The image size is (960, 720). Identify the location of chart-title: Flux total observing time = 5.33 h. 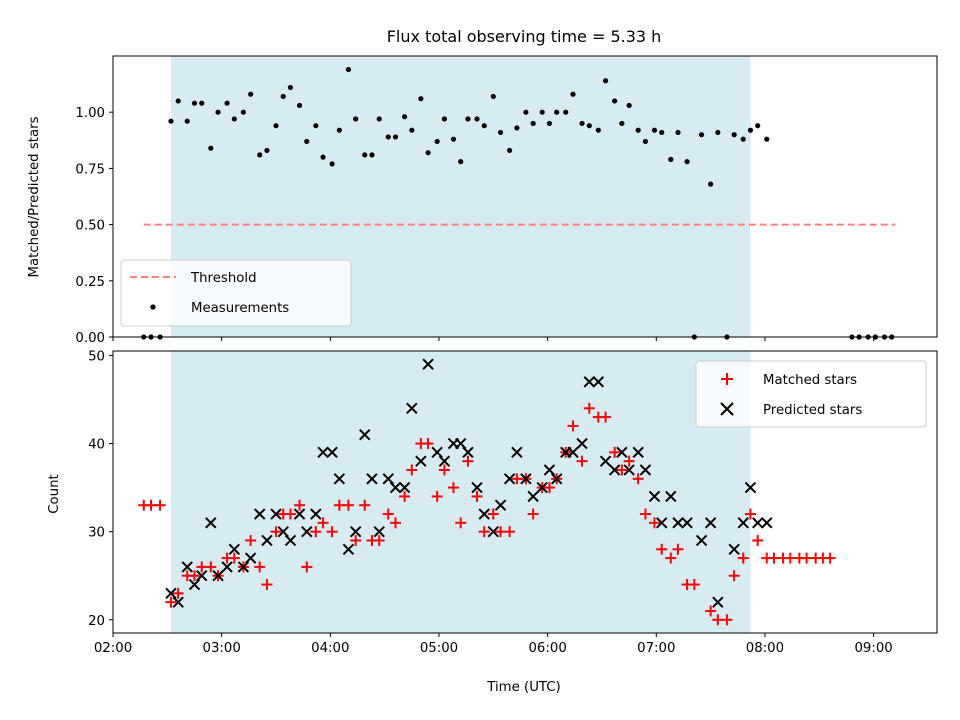
(524, 36).